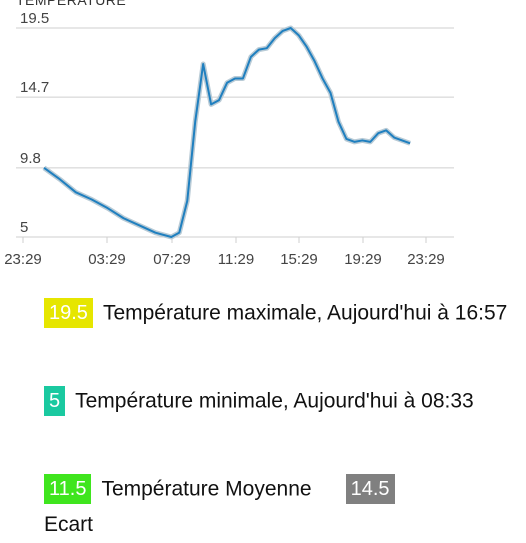 This screenshot has height=543, width=526. Describe the element at coordinates (24, 227) in the screenshot. I see `y-tick-label: 5` at that location.